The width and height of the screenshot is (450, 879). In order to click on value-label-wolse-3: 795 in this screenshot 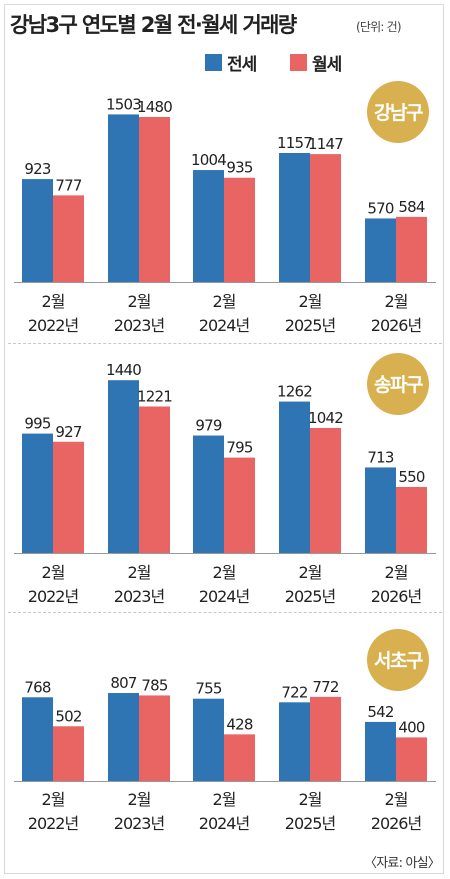, I will do `click(239, 448)`.